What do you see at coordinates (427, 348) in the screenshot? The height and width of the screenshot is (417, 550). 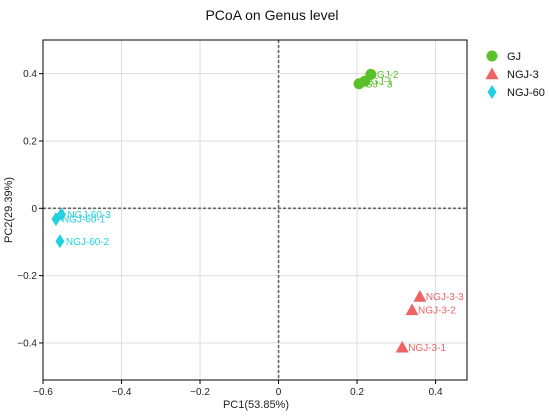 I see `point-label: NGJ-3-1` at bounding box center [427, 348].